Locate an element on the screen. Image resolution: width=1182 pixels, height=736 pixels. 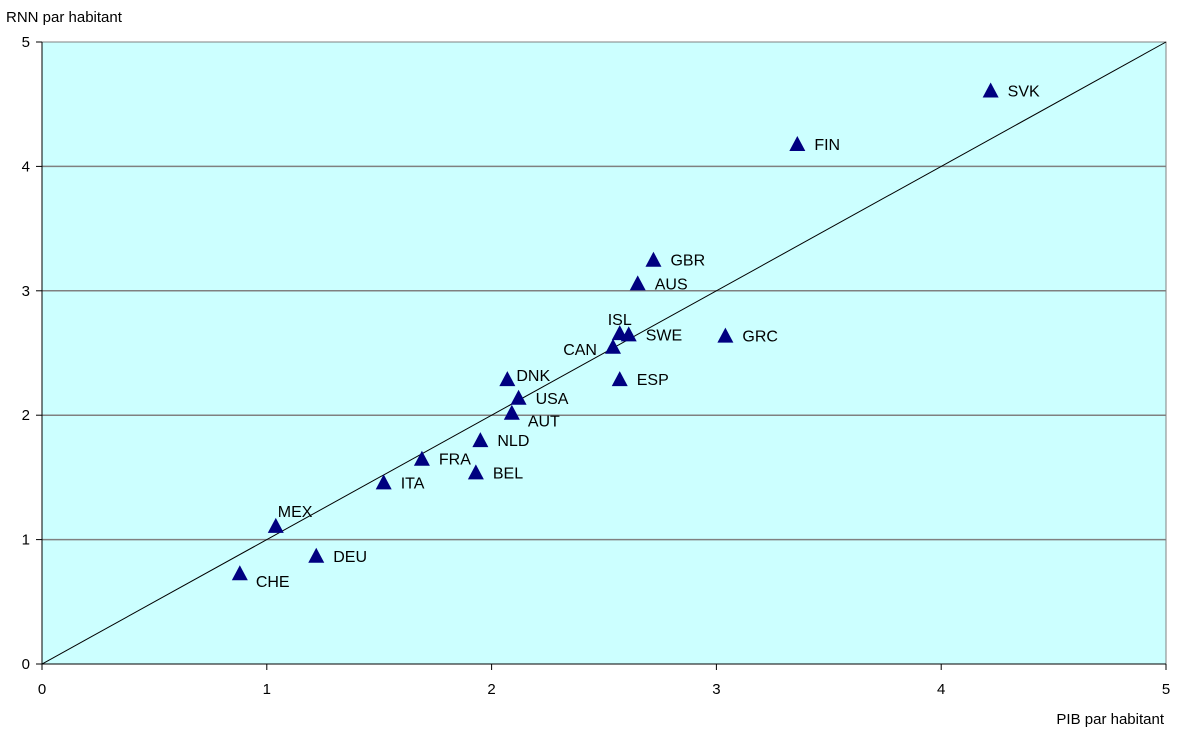
data-point-bel: BEL is located at coordinates (495, 473).